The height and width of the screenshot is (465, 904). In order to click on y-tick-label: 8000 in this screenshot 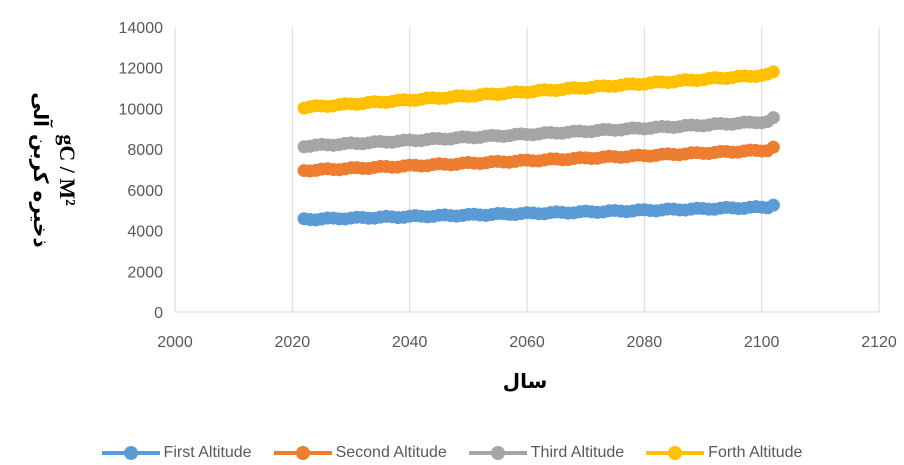, I will do `click(145, 150)`.